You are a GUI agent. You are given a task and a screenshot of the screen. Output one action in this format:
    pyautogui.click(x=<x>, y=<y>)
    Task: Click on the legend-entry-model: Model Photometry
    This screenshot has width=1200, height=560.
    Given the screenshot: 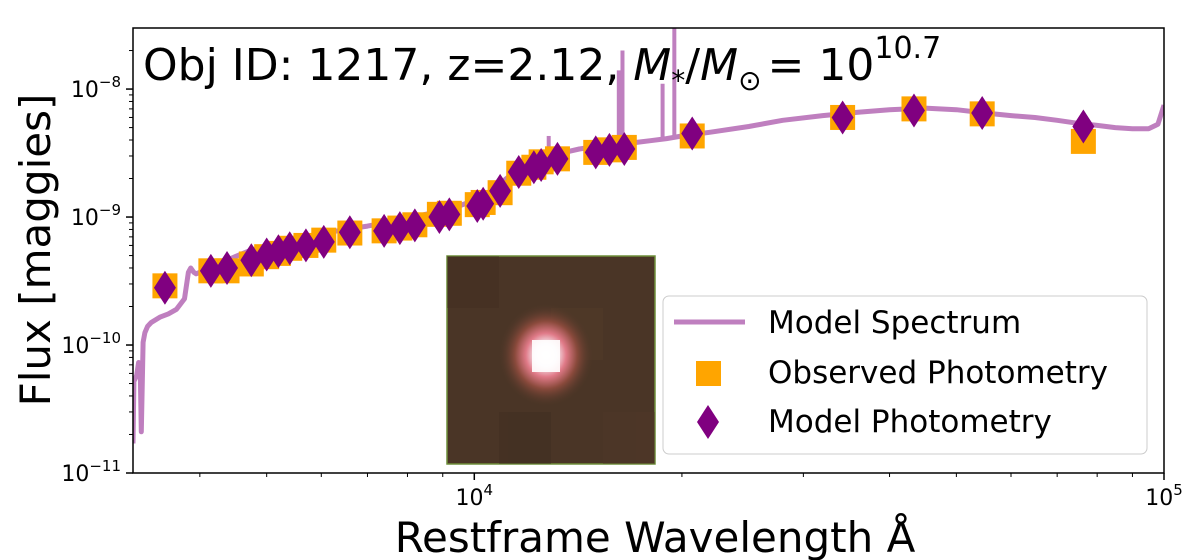 What is the action you would take?
    pyautogui.click(x=874, y=422)
    